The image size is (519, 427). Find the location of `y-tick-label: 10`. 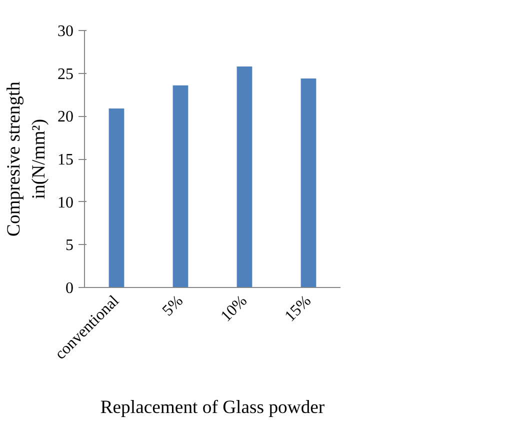

y-tick-label: 10 is located at coordinates (66, 203).